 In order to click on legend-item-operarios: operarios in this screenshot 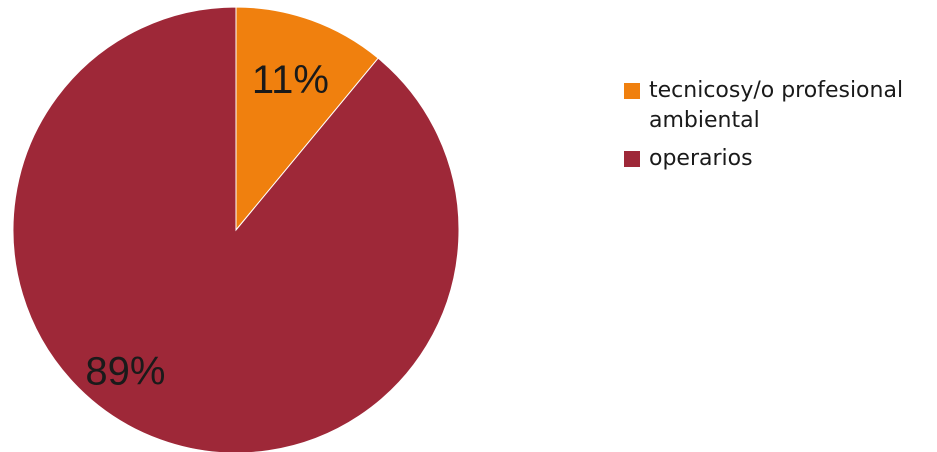, I will do `click(780, 159)`.